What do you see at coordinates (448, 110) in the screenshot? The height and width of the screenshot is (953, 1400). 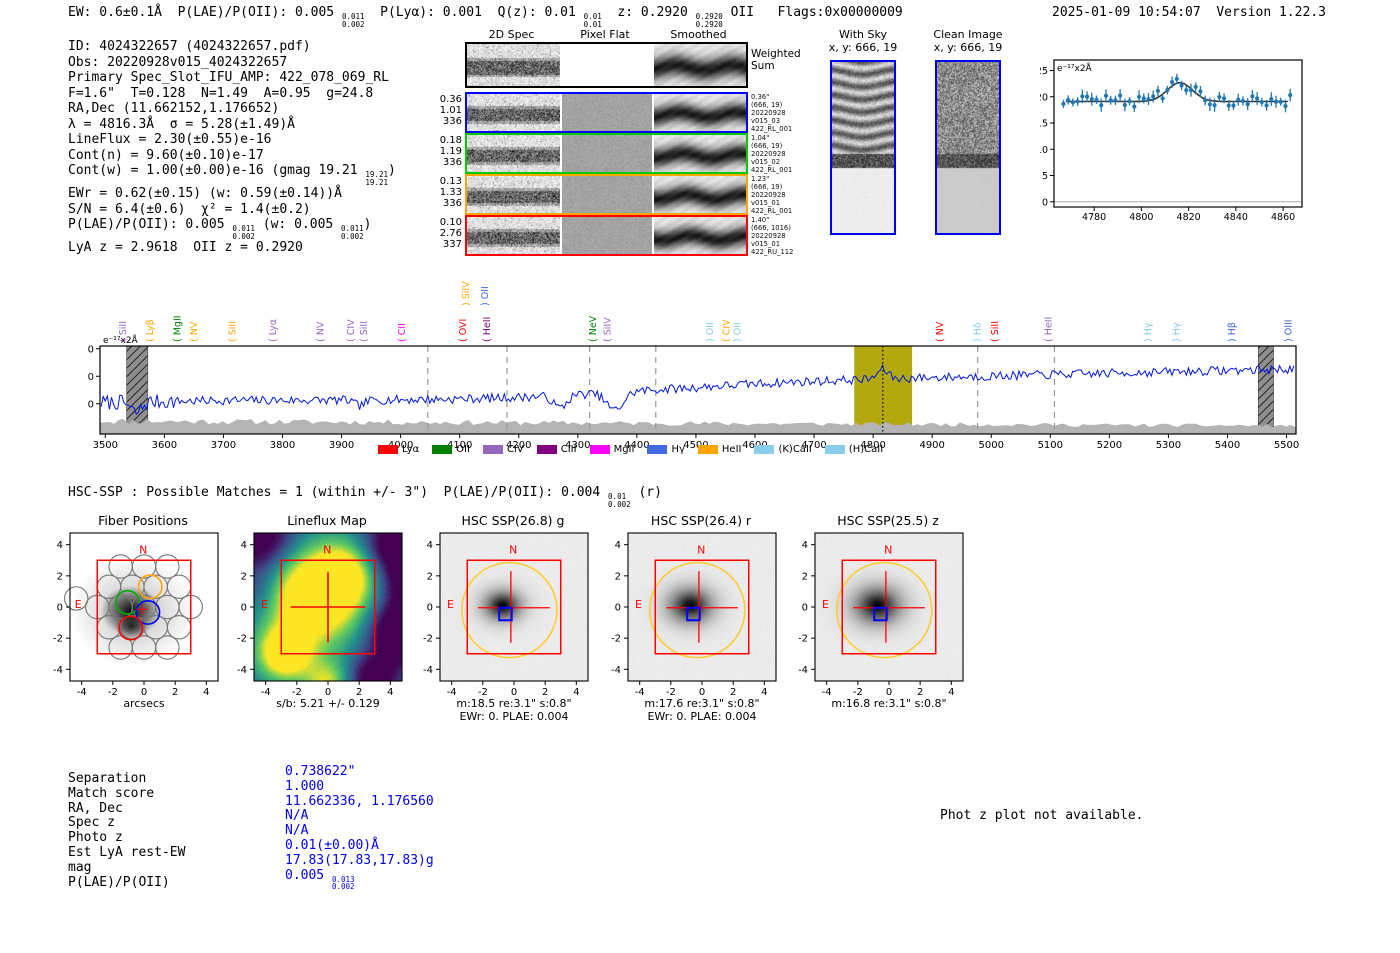 I see `spec2d-row-left-labels: 0.36 1.01 336` at bounding box center [448, 110].